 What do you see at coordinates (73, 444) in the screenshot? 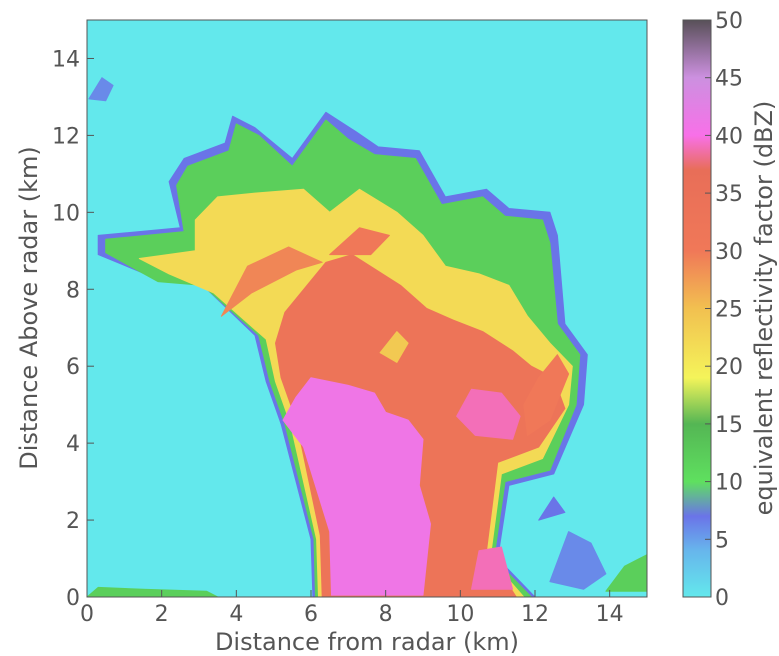
I see `y-tick-label: 4` at bounding box center [73, 444].